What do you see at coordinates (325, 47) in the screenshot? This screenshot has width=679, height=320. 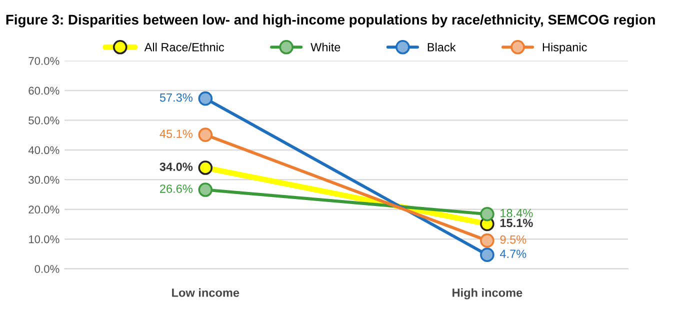 I see `legend-label: White` at bounding box center [325, 47].